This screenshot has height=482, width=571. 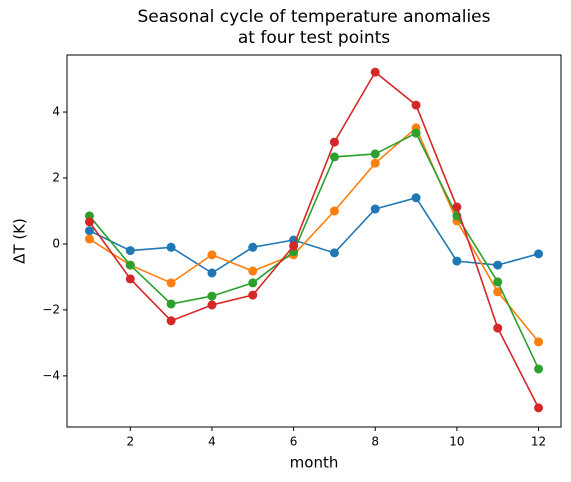 What do you see at coordinates (294, 442) in the screenshot?
I see `x-tick-label: 6` at bounding box center [294, 442].